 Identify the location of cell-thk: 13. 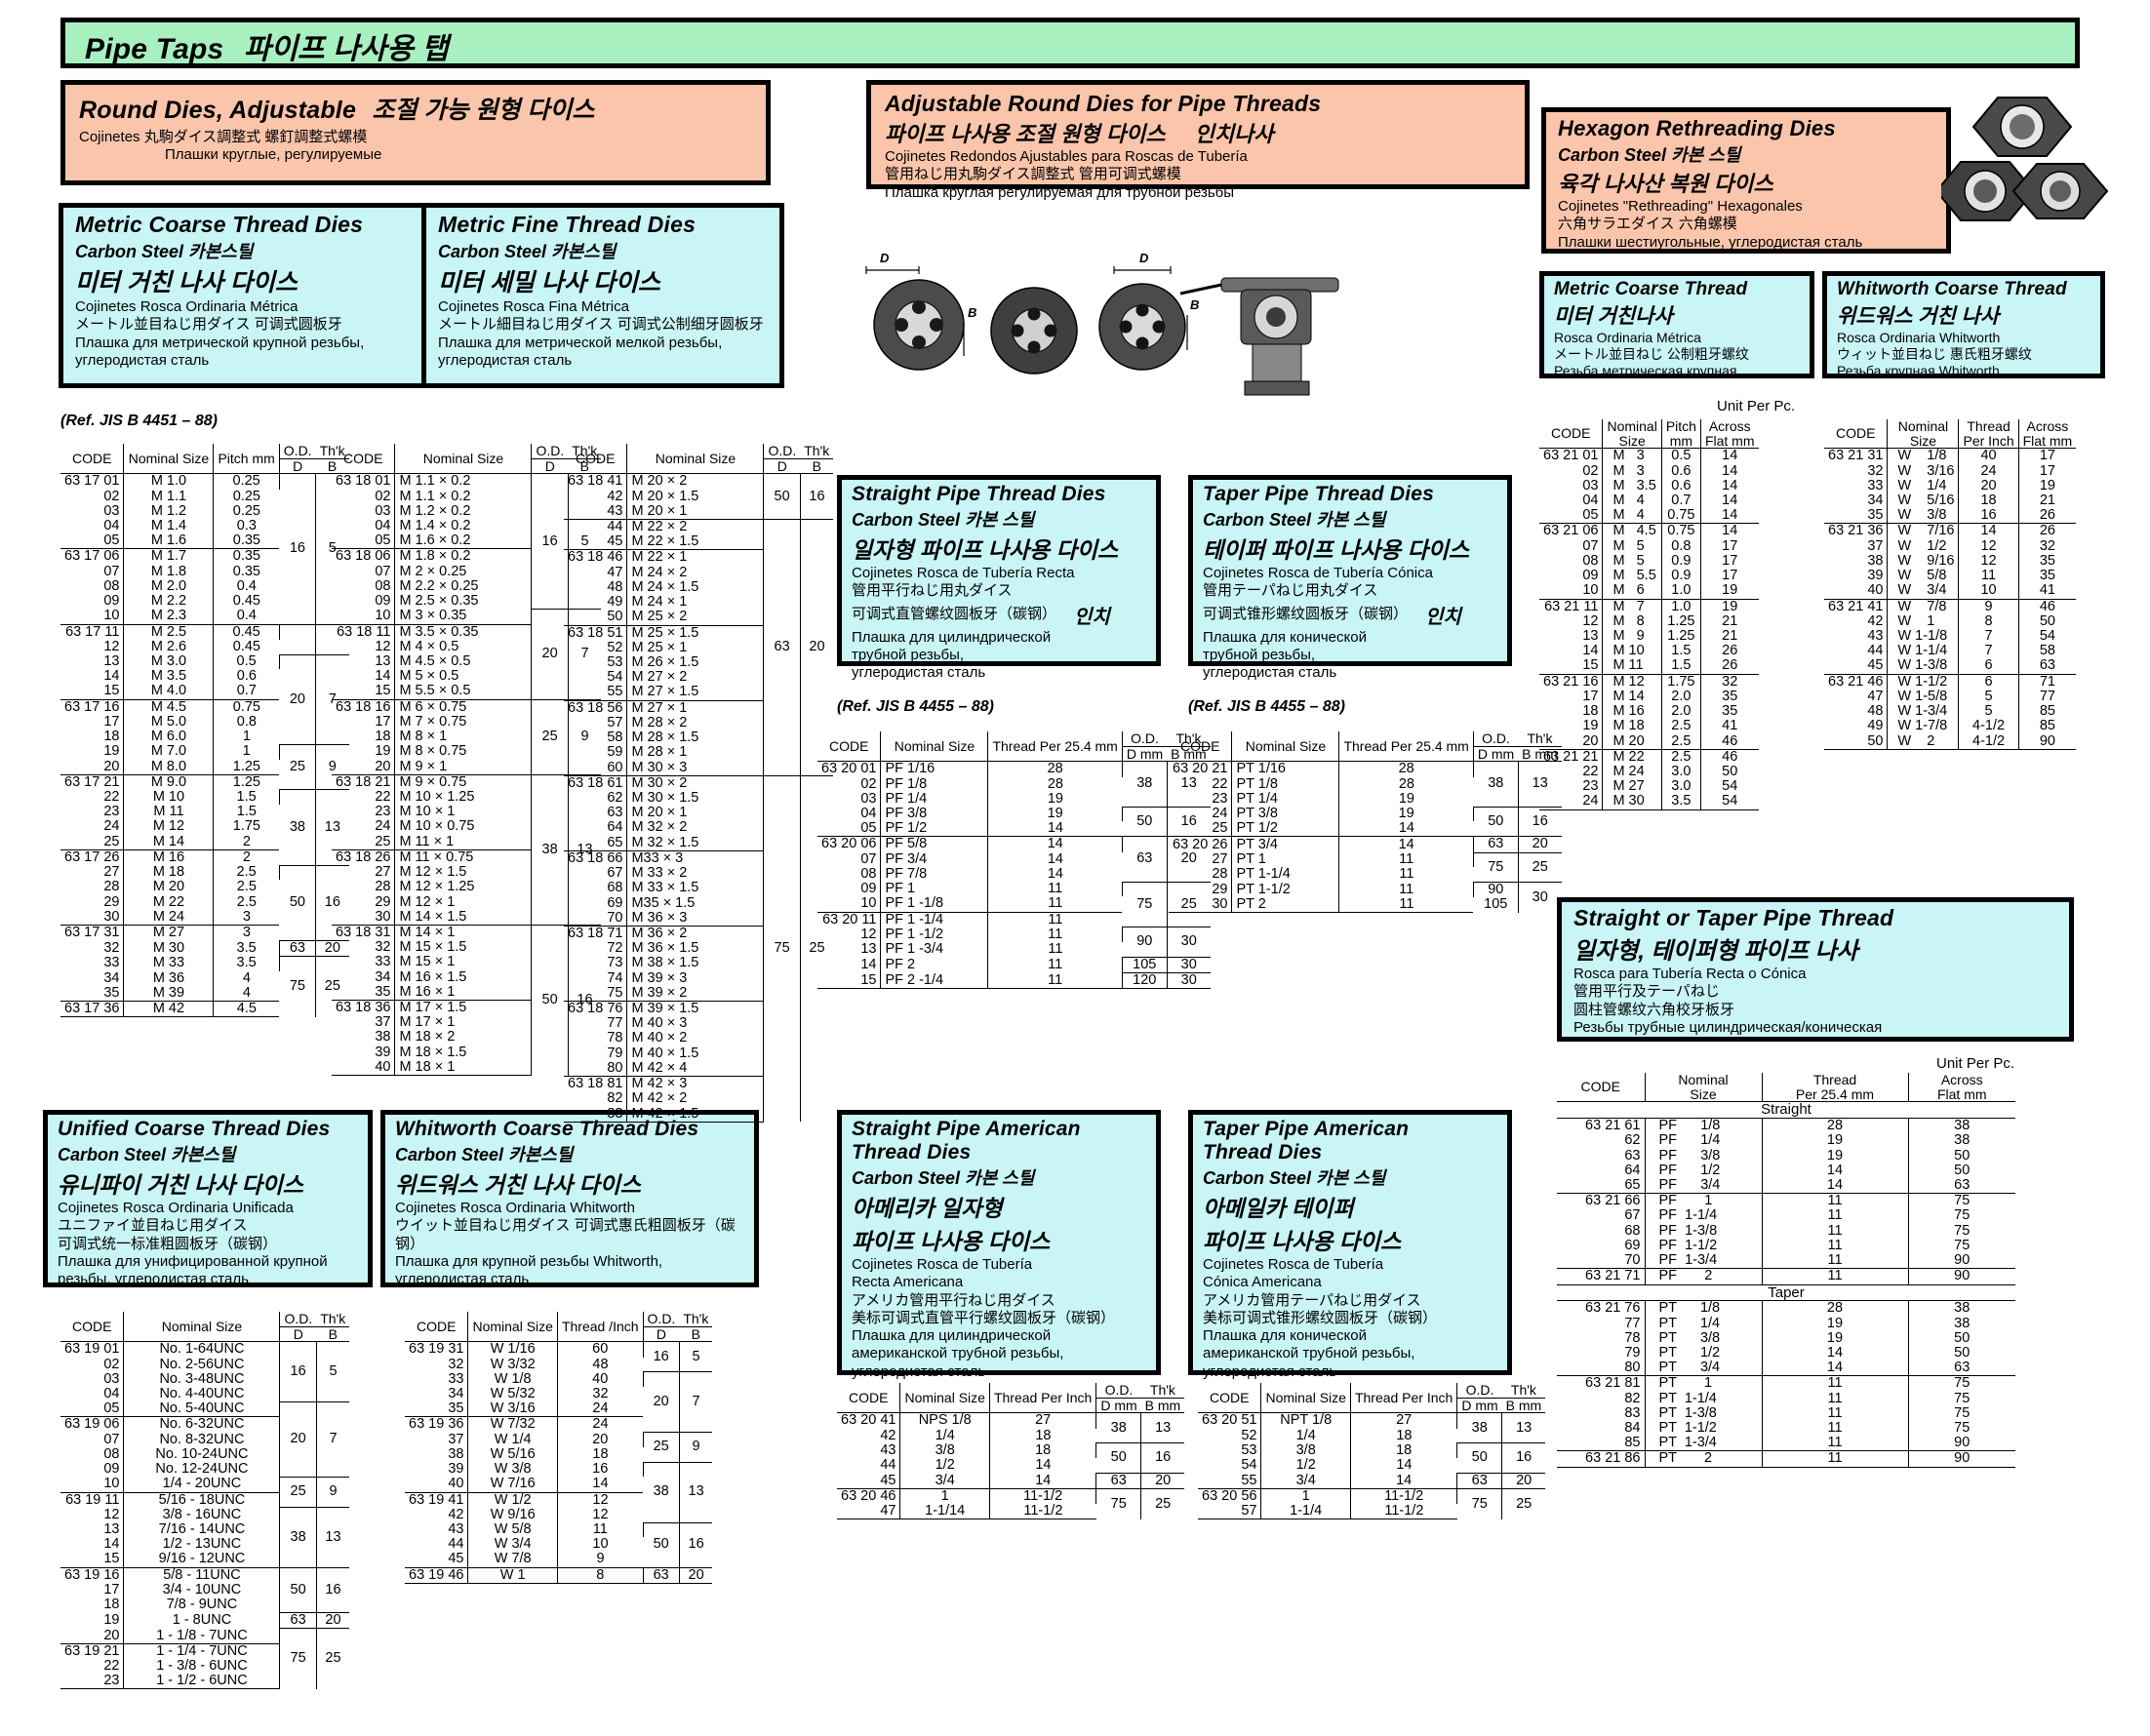
(1162, 1427).